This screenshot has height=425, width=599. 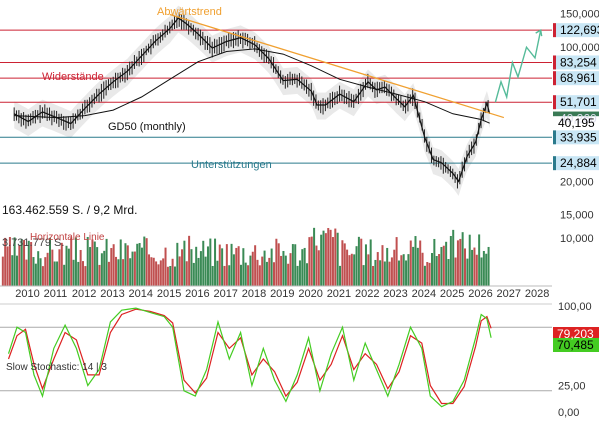 What do you see at coordinates (189, 12) in the screenshot?
I see `trend-label: Abwärtstrend` at bounding box center [189, 12].